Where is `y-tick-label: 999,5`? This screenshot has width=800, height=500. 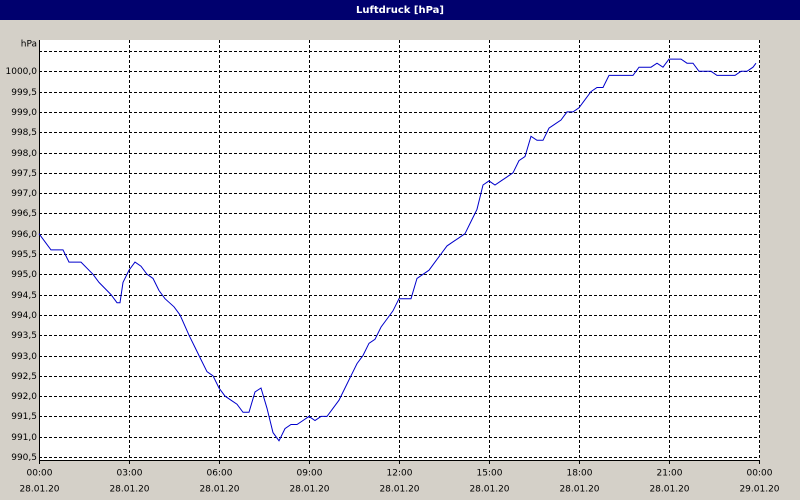 y-tick-label: 999,5 is located at coordinates (24, 93).